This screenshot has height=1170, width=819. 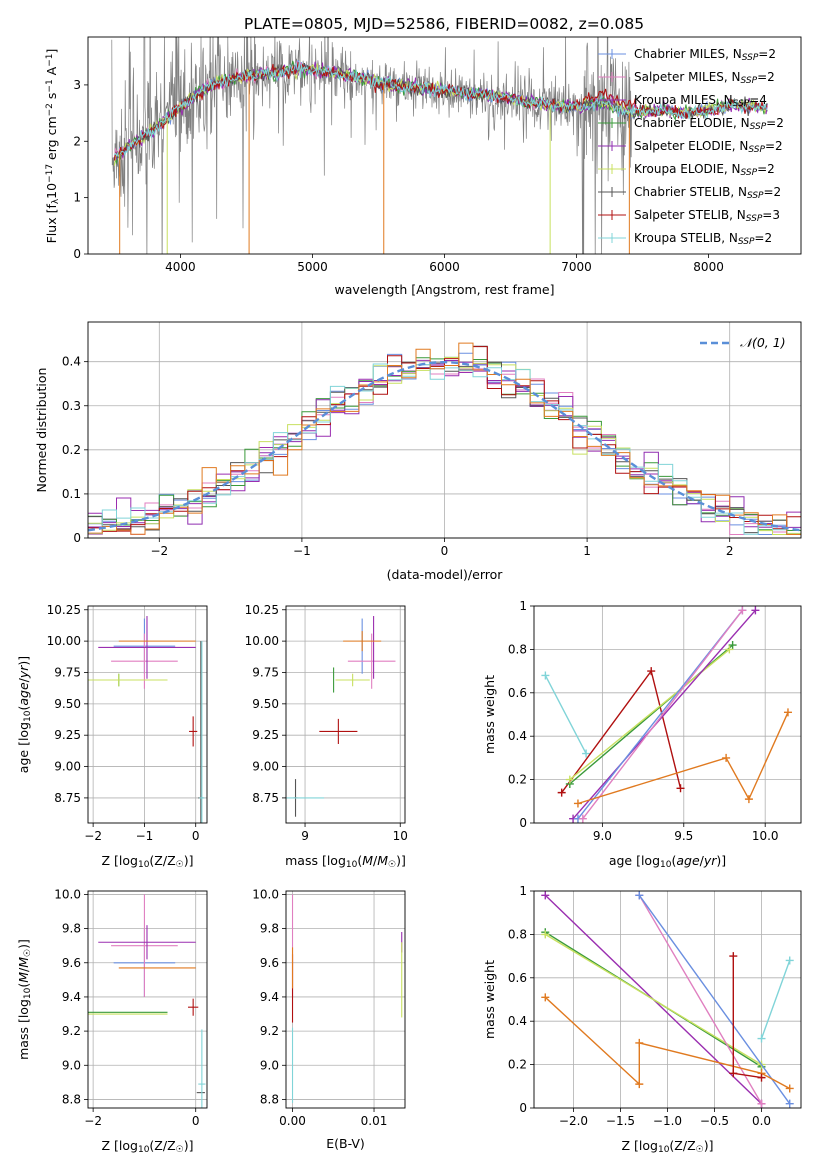 I want to click on y-tick-label: 3, so click(x=77, y=85).